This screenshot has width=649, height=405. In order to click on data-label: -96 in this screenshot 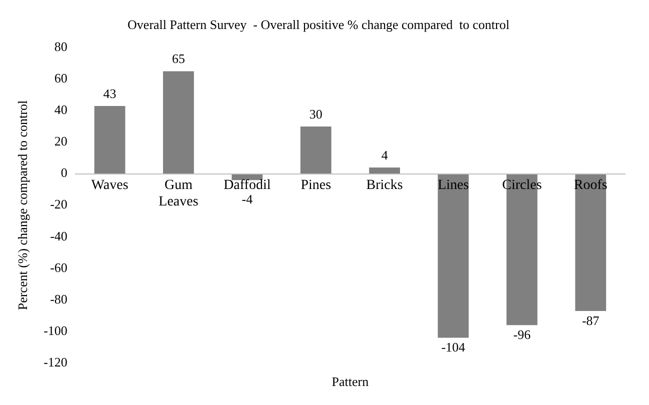, I will do `click(522, 334)`.